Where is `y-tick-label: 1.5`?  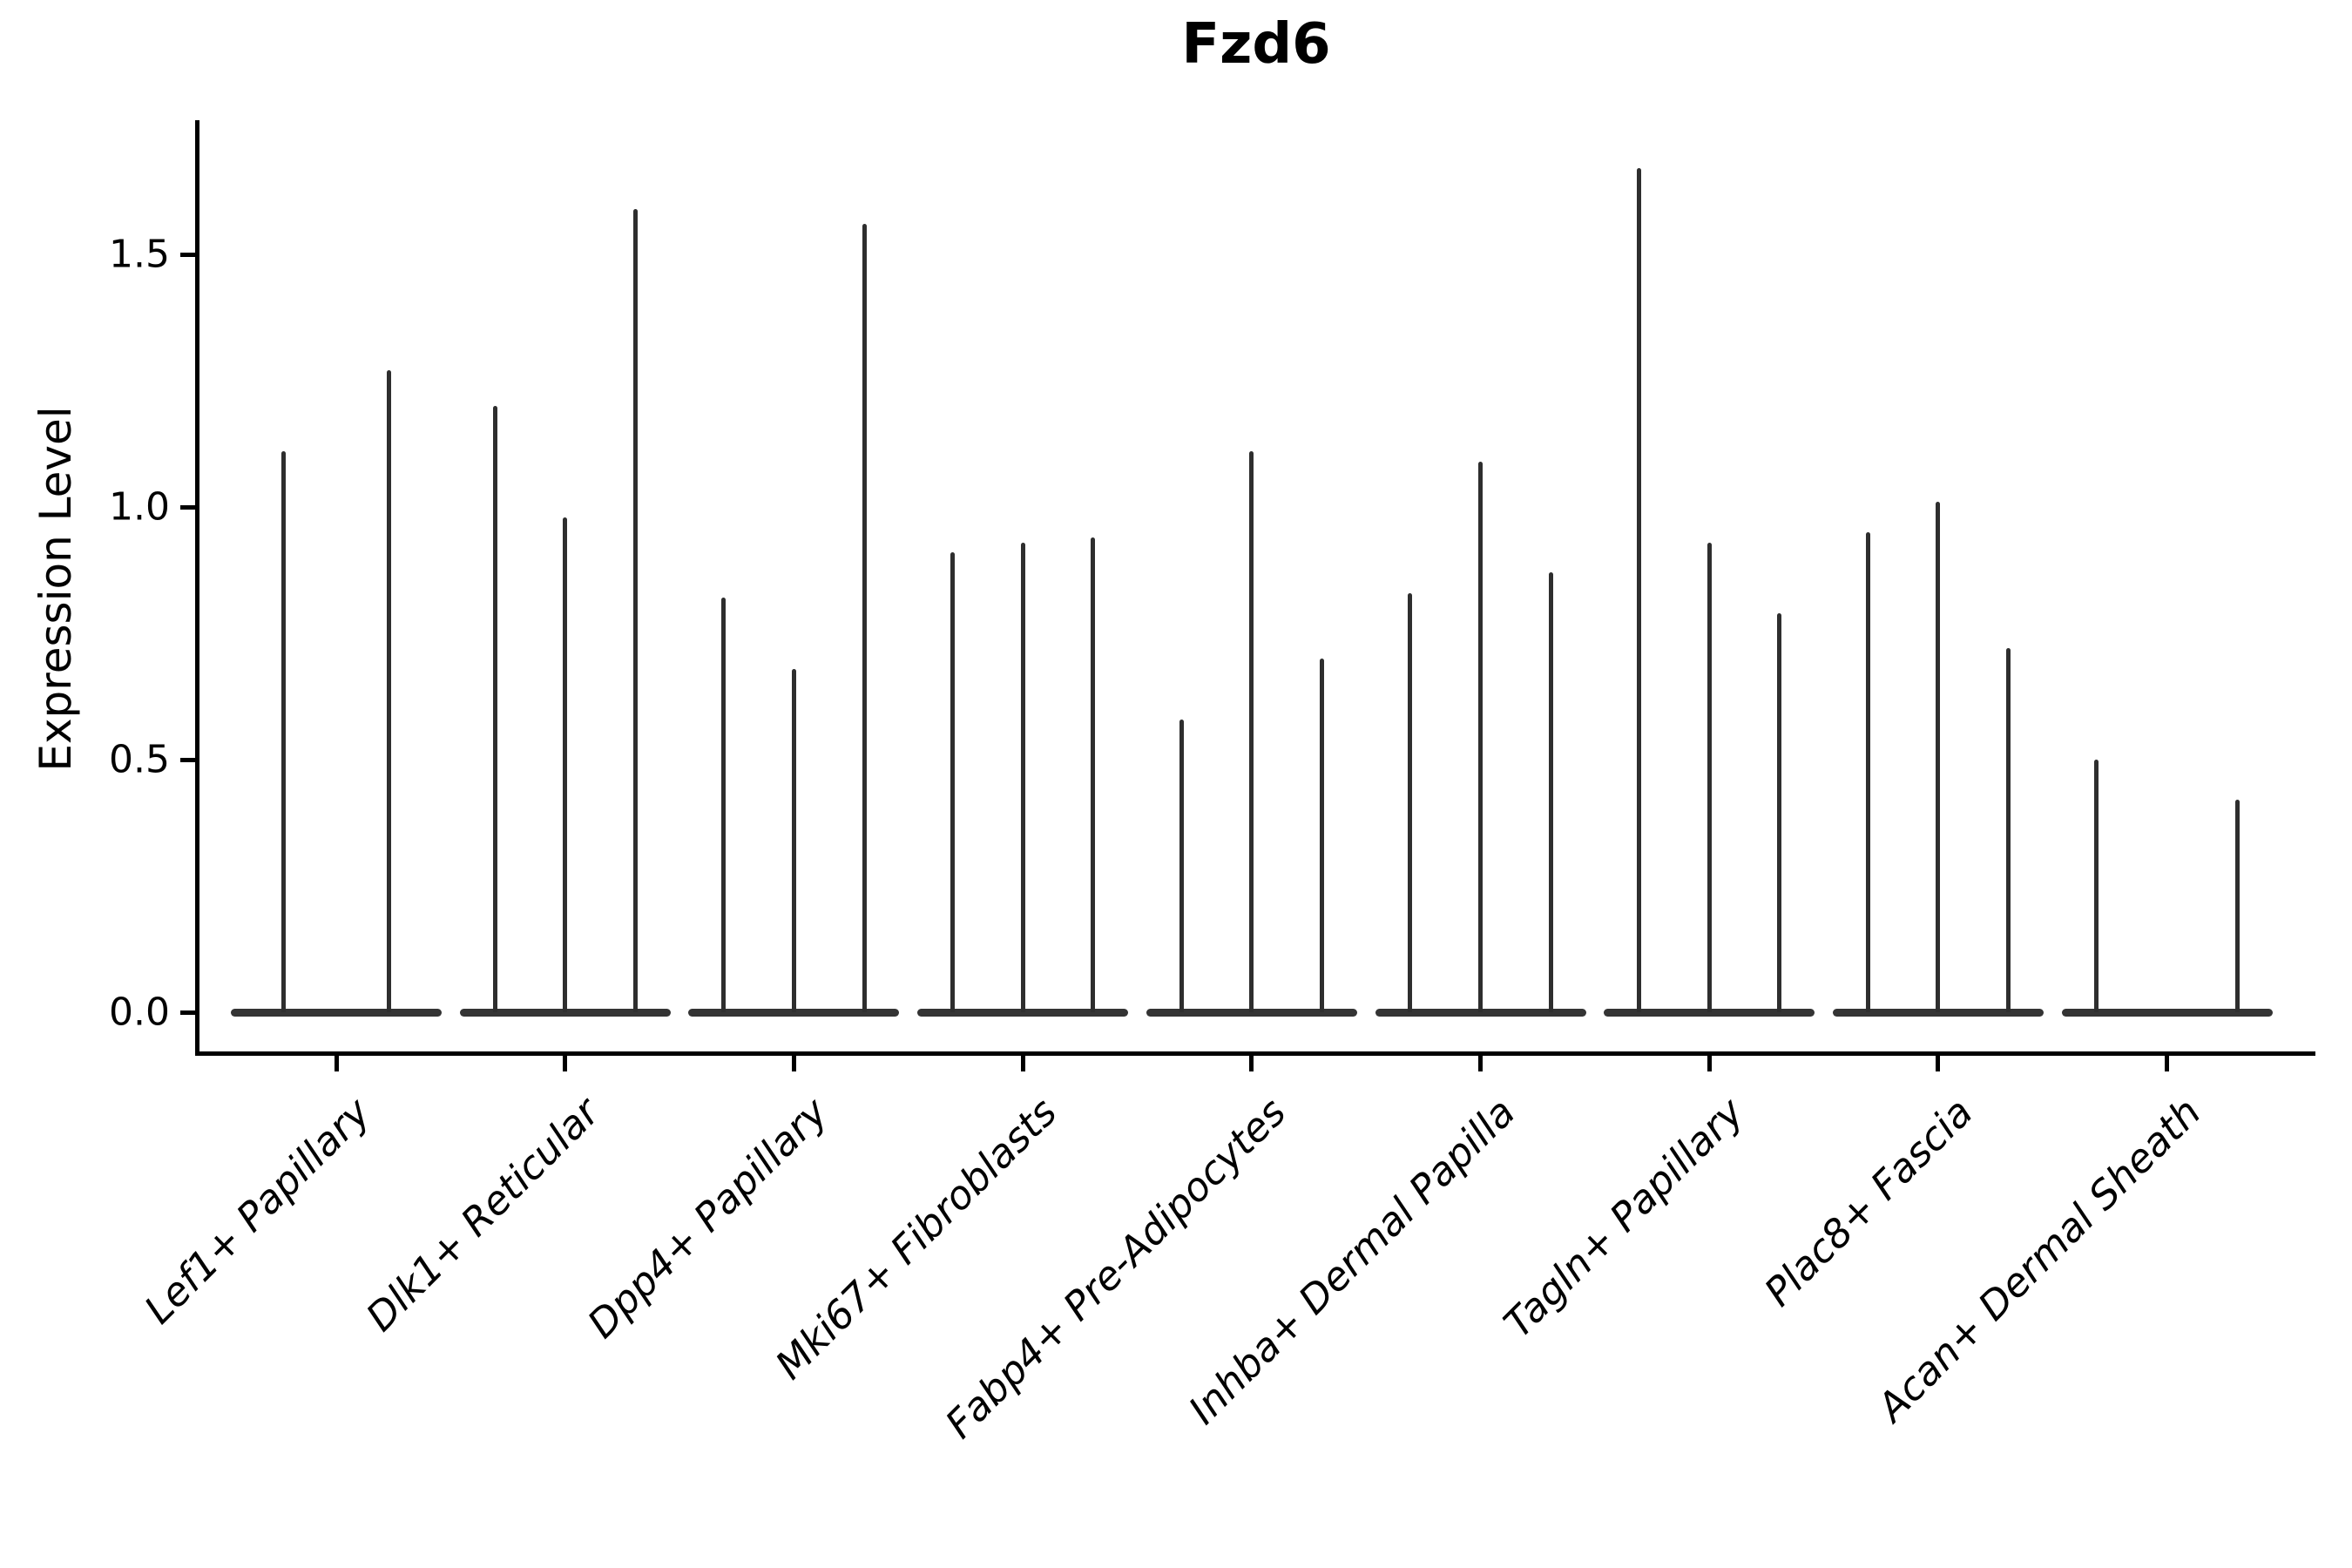 y-tick-label: 1.5 is located at coordinates (139, 255).